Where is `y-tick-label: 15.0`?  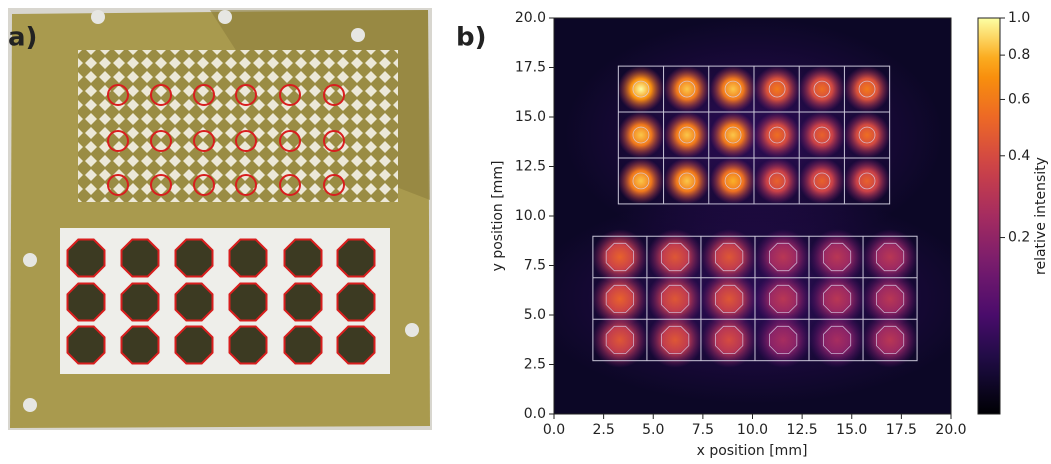 y-tick-label: 15.0 is located at coordinates (530, 117).